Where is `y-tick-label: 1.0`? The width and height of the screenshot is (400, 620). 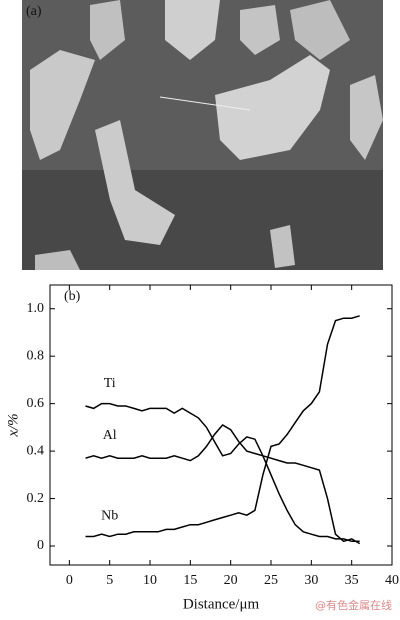 y-tick-label: 1.0 is located at coordinates (36, 308).